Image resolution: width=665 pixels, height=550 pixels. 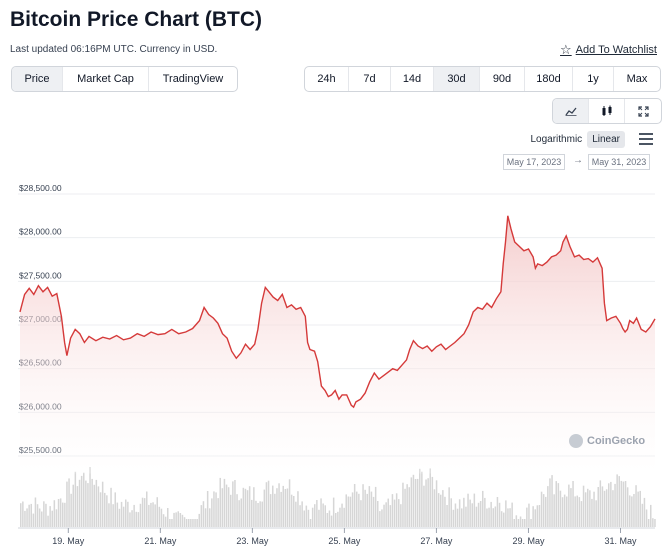 What do you see at coordinates (370, 79) in the screenshot?
I see `range-7d: 7d` at bounding box center [370, 79].